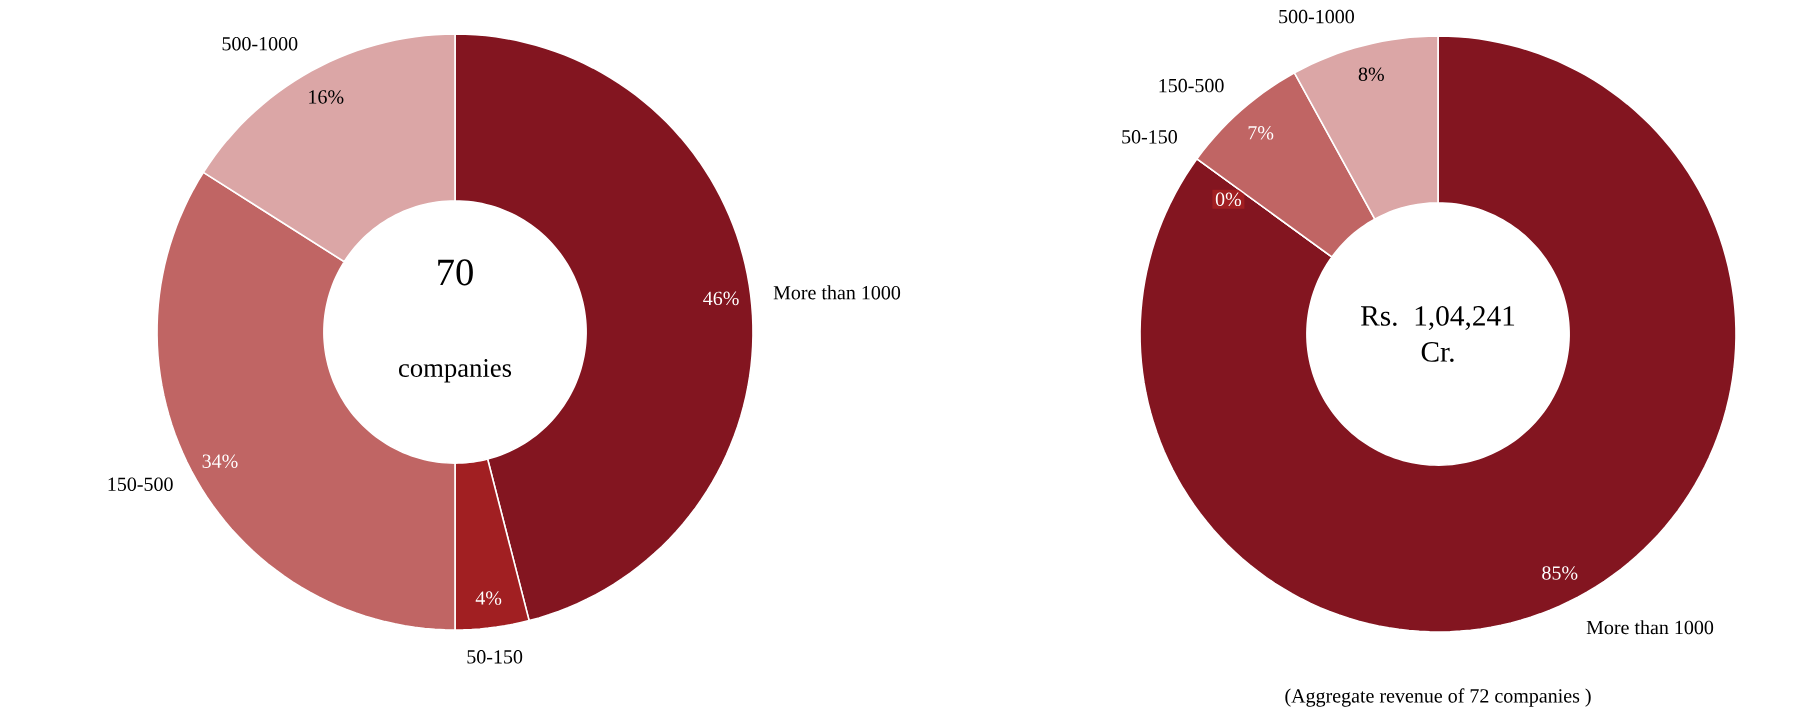 The width and height of the screenshot is (1795, 722). I want to click on text: 70, so click(455, 272).